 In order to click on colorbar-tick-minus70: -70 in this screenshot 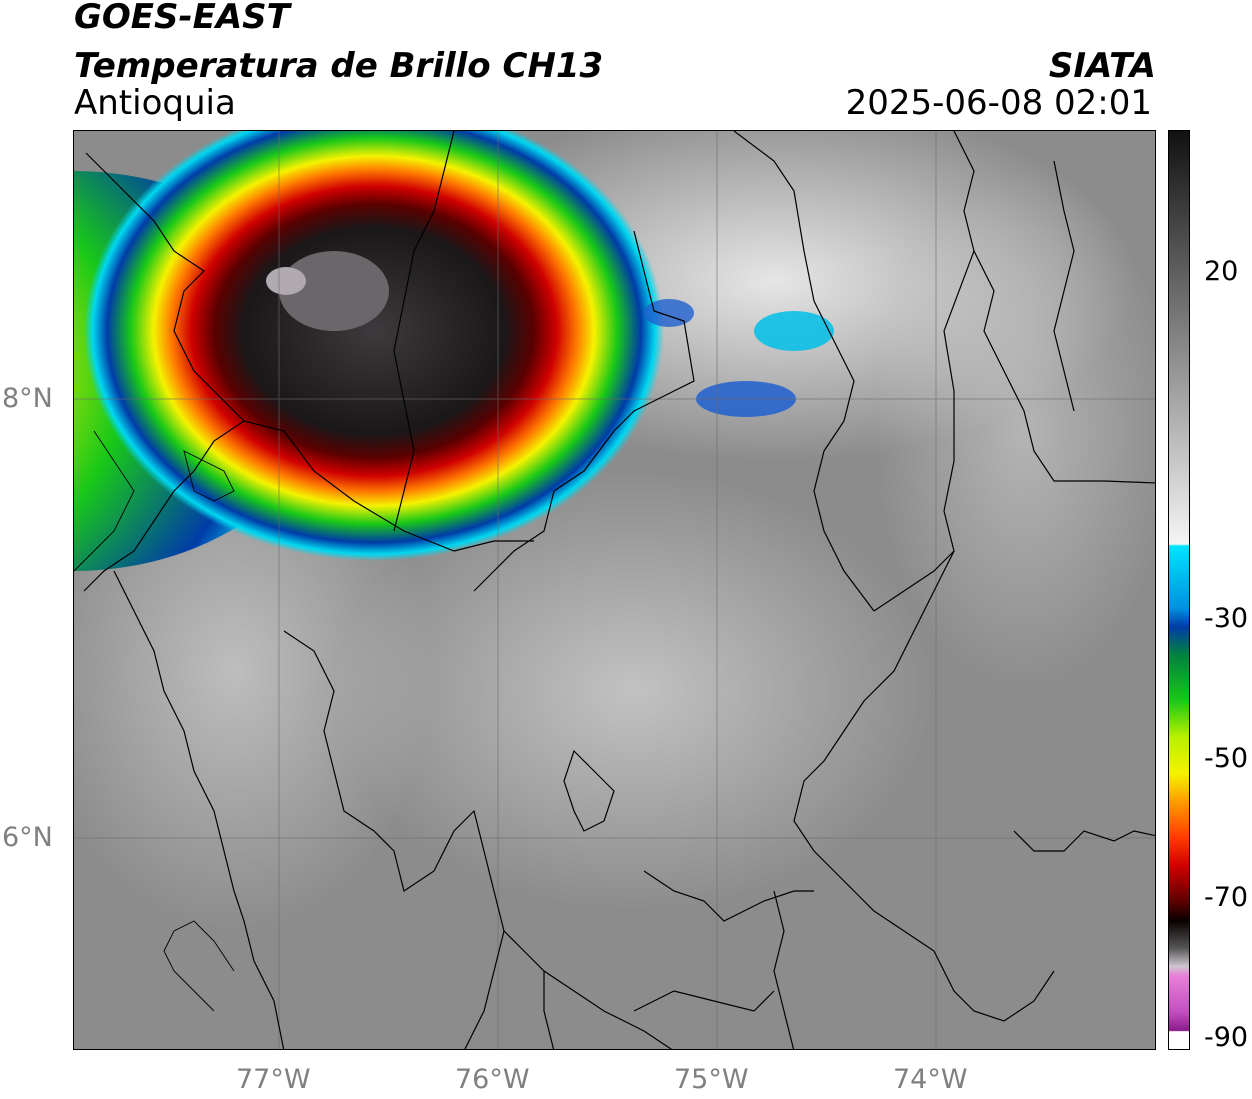, I will do `click(1226, 897)`.